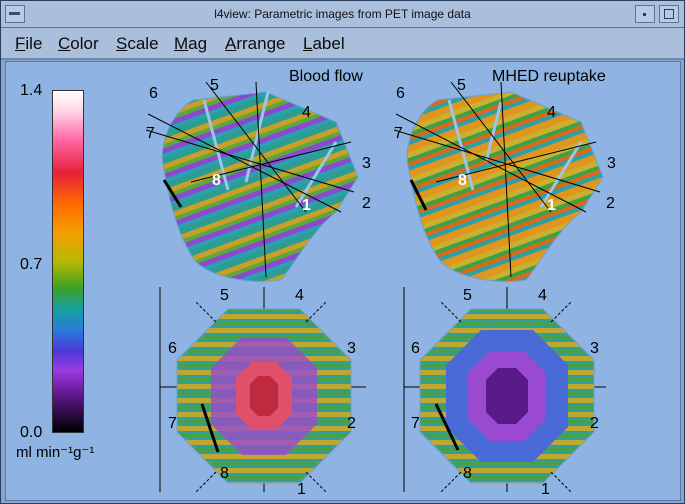 The width and height of the screenshot is (685, 504). I want to click on menu-bar: File Color Scale Mag Arrange Label, so click(342, 44).